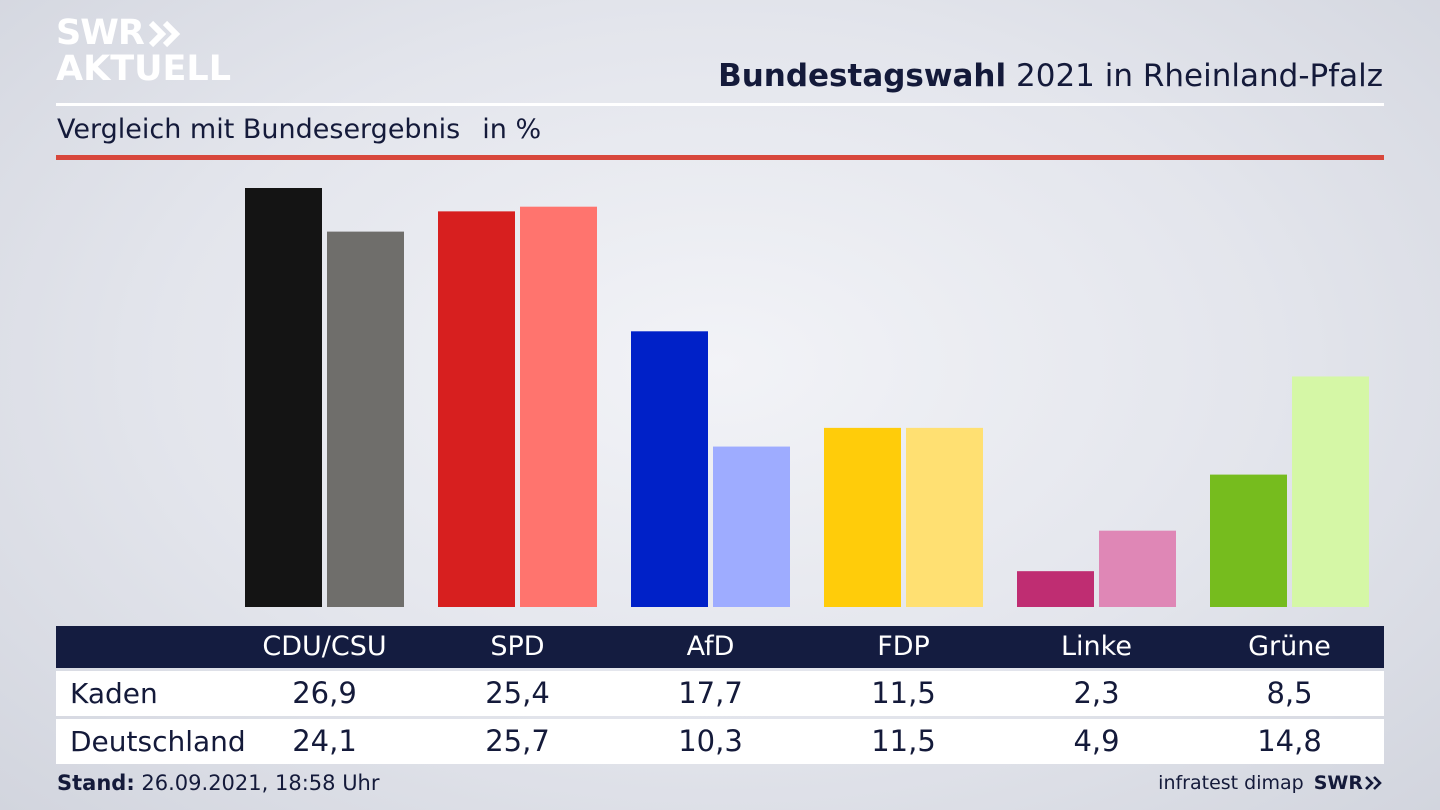 Image resolution: width=1440 pixels, height=810 pixels. Describe the element at coordinates (259, 129) in the screenshot. I see `subtitle-text: Vergleich mit Bundesergebnis` at that location.